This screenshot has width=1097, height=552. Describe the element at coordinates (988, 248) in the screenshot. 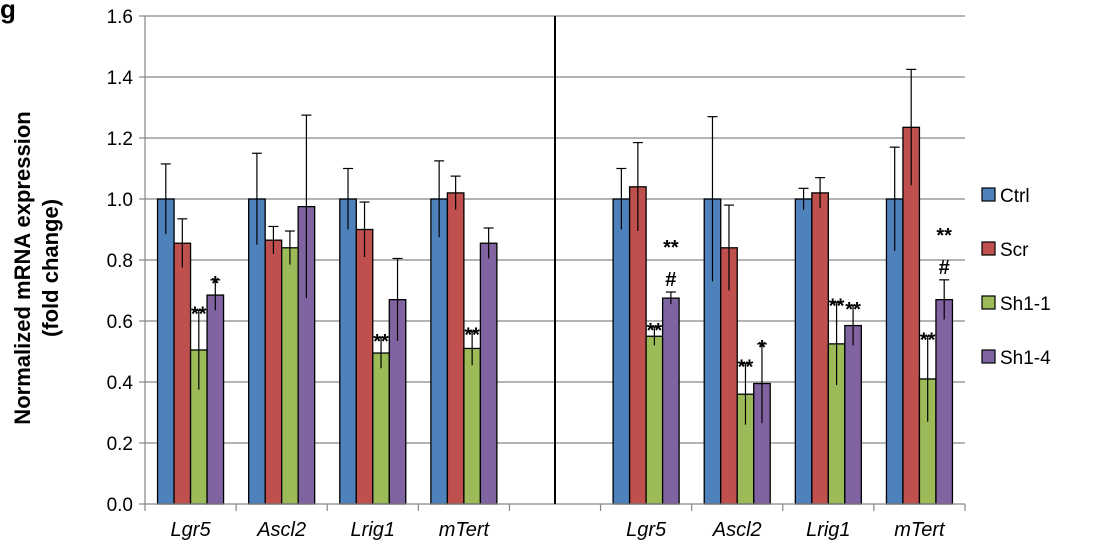

I see `legend-swatch-scr` at that location.